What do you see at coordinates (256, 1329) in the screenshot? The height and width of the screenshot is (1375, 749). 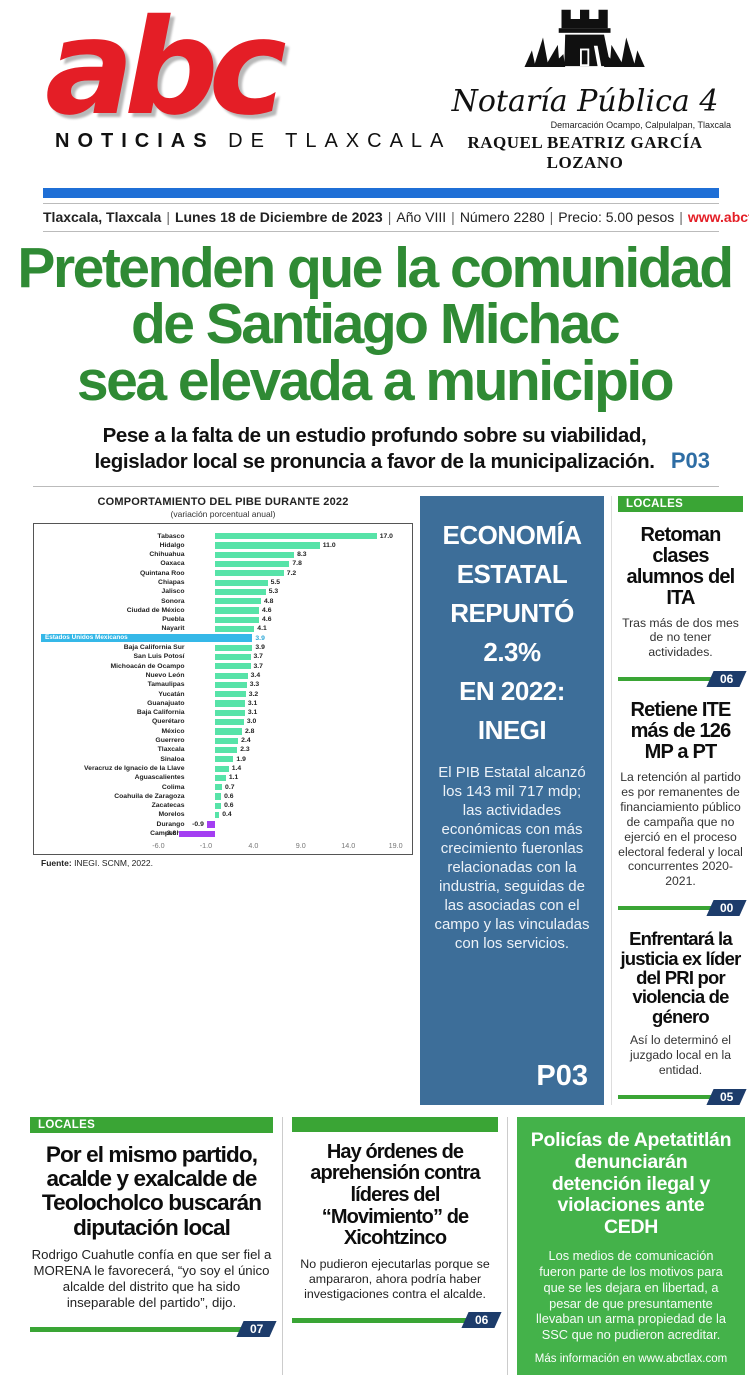 I see `page-badge: 07` at bounding box center [256, 1329].